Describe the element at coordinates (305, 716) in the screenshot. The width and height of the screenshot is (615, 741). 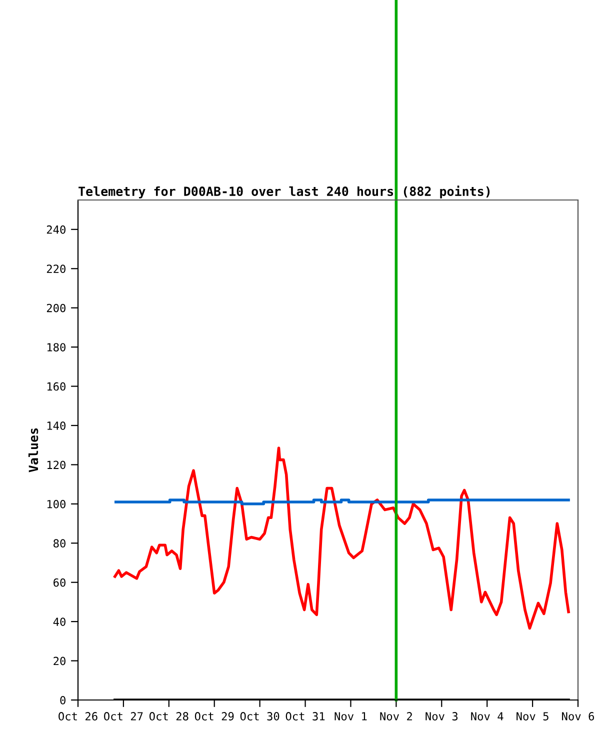
I see `x-tick-label: Oct 31` at that location.